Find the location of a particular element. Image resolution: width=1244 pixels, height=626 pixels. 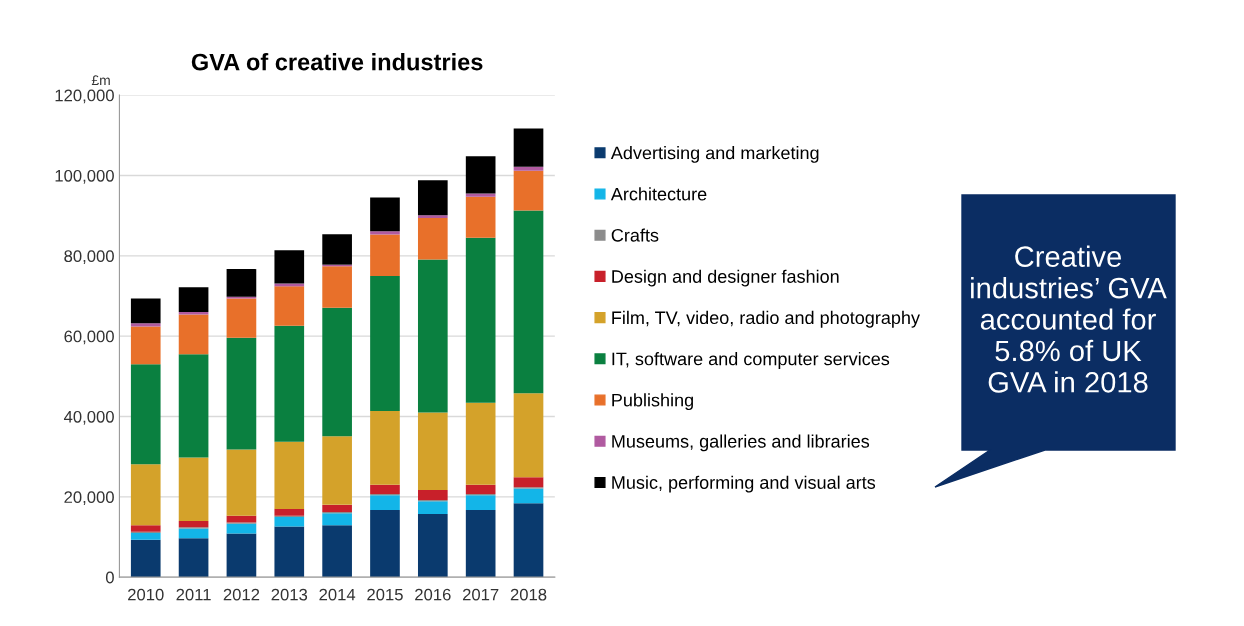

legend-label: Architecture is located at coordinates (658, 194).